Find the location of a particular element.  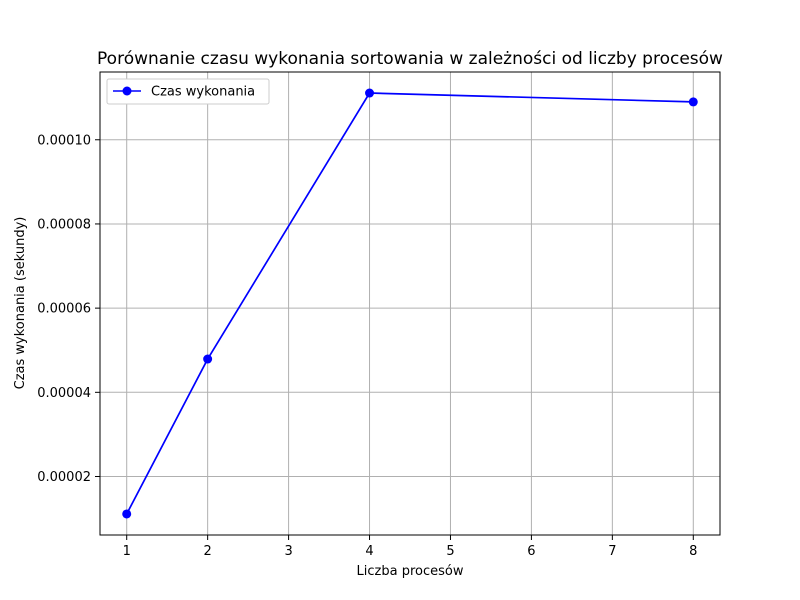

legend-box is located at coordinates (188, 91).